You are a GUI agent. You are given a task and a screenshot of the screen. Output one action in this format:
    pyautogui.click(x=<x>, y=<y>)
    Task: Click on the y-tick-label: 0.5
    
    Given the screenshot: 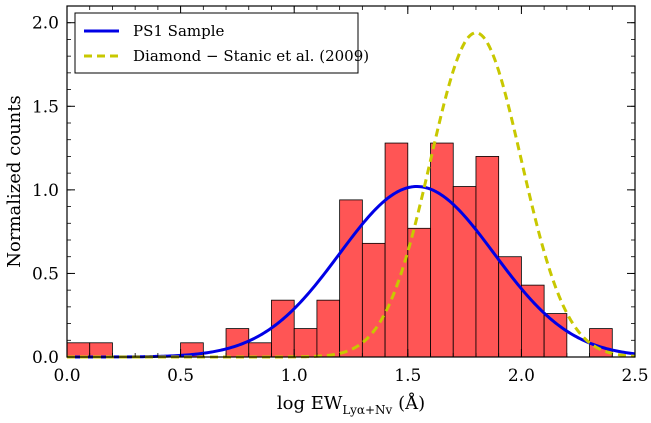 What is the action you would take?
    pyautogui.click(x=45, y=274)
    